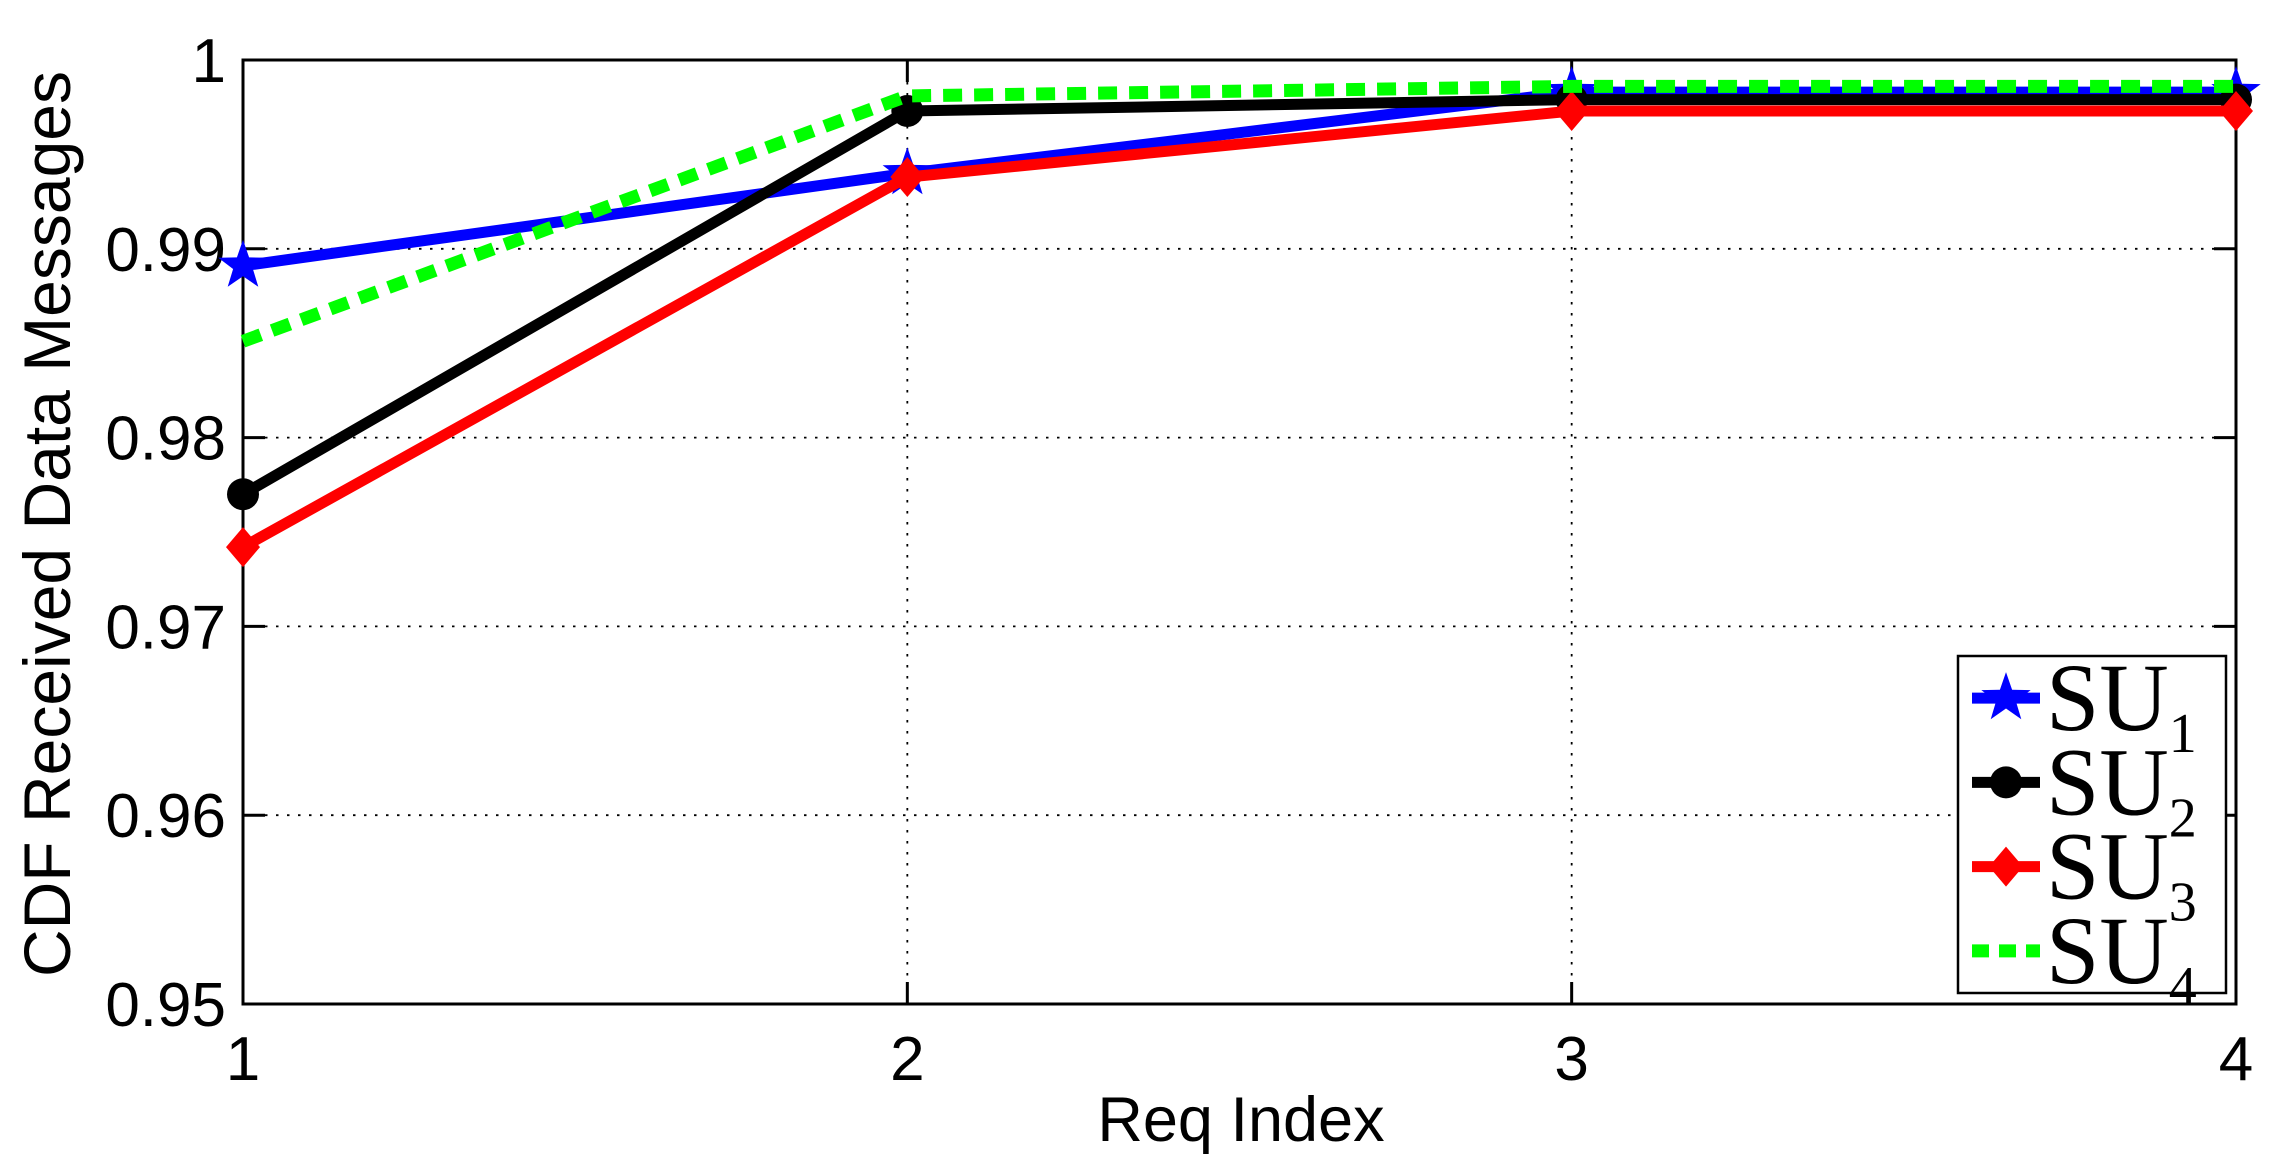 The width and height of the screenshot is (2276, 1174). I want to click on legend-box, so click(2092, 824).